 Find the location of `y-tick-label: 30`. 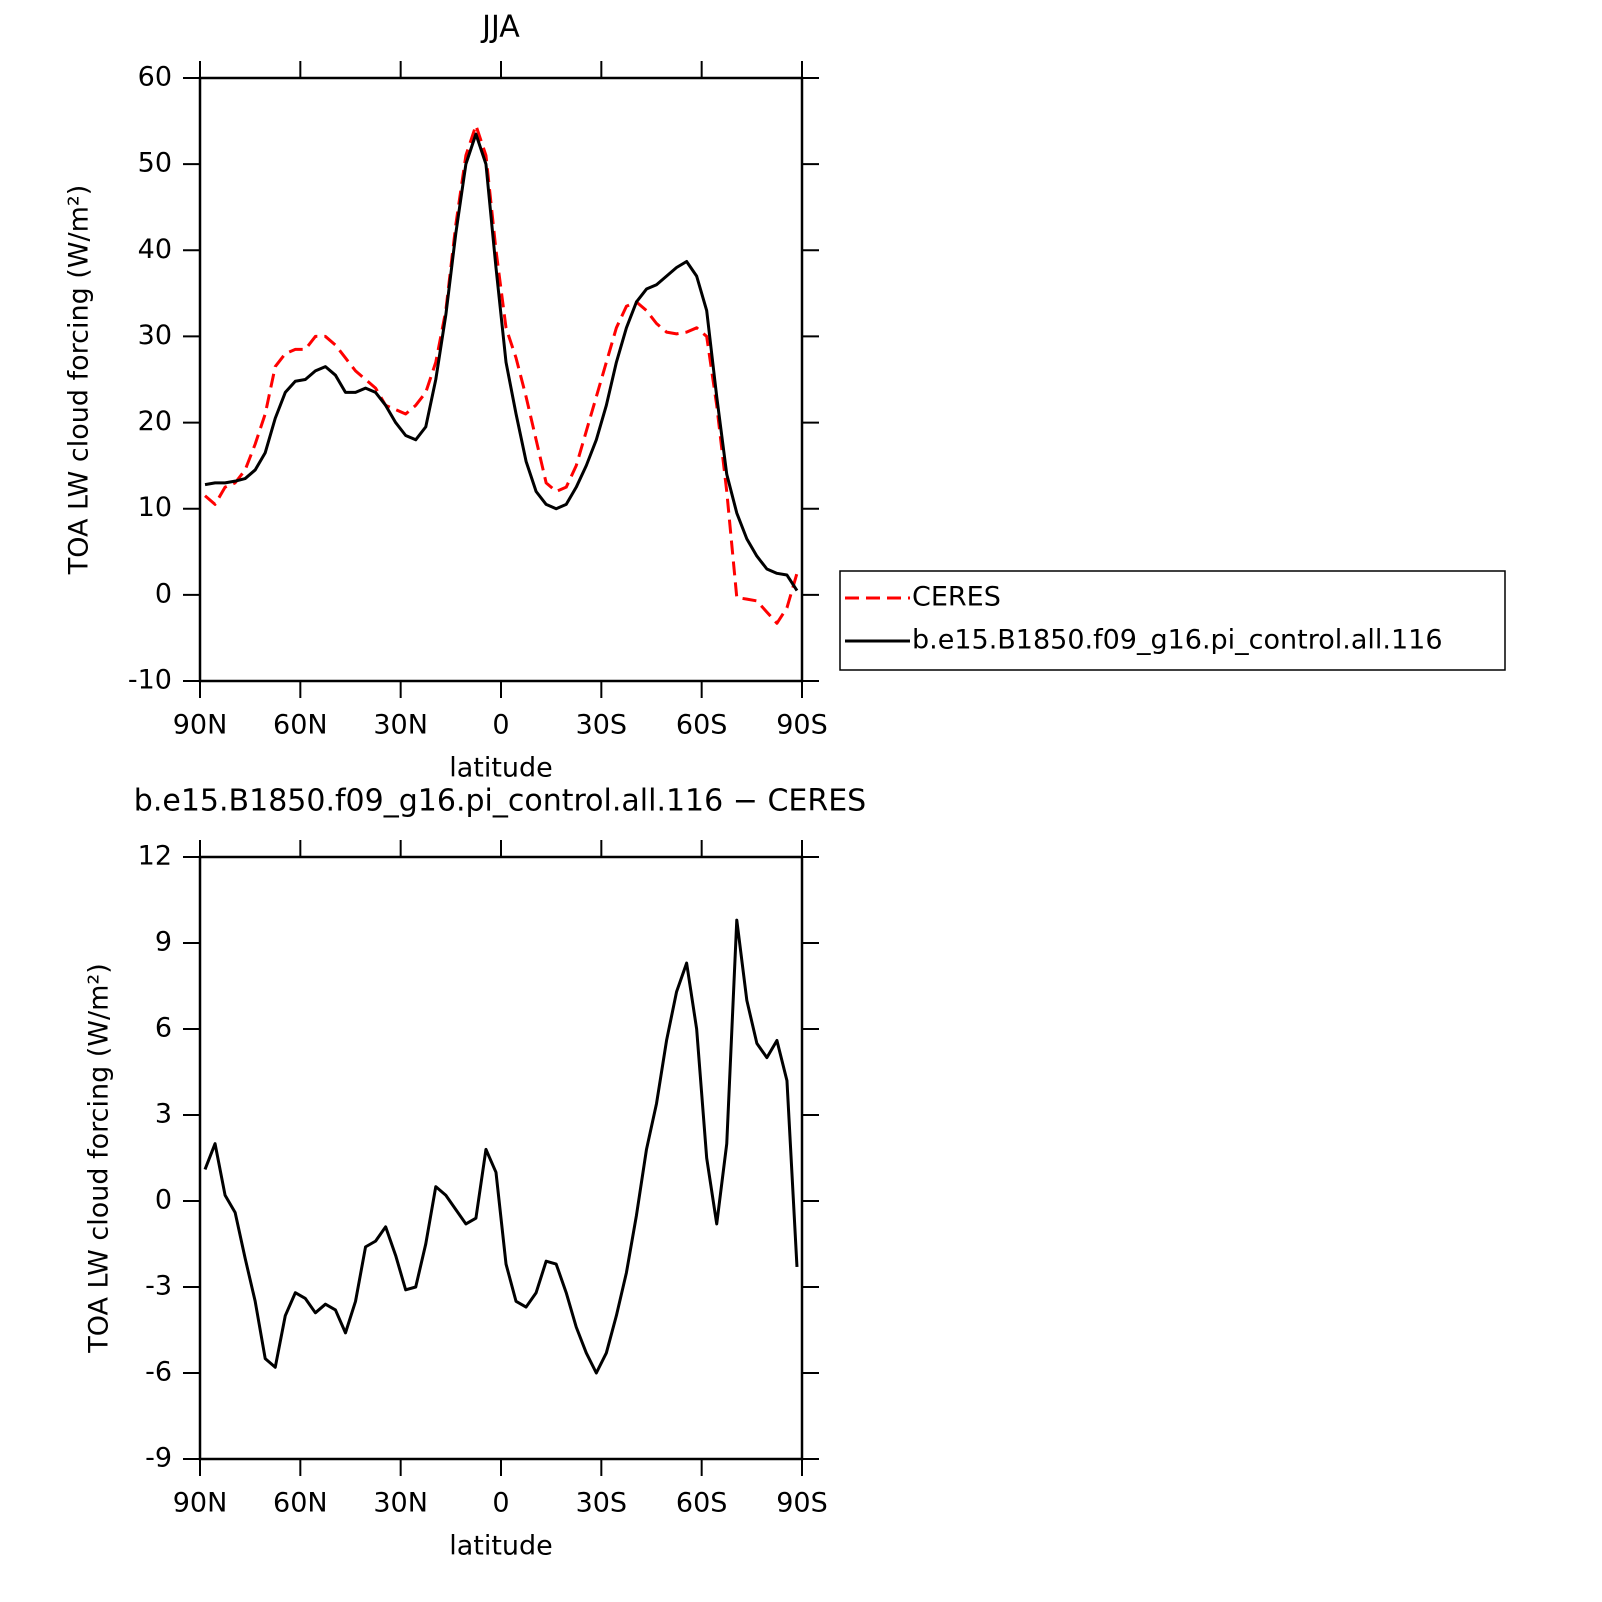

y-tick-label: 30 is located at coordinates (155, 335).